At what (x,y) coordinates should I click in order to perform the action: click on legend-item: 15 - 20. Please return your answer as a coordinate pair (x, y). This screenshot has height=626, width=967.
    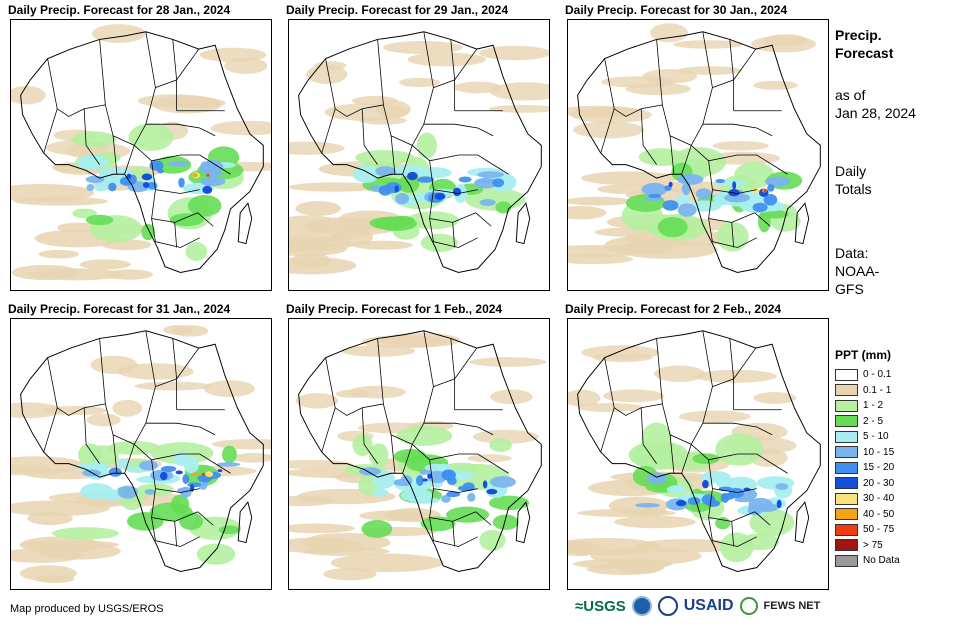
    Looking at the image, I should click on (895, 468).